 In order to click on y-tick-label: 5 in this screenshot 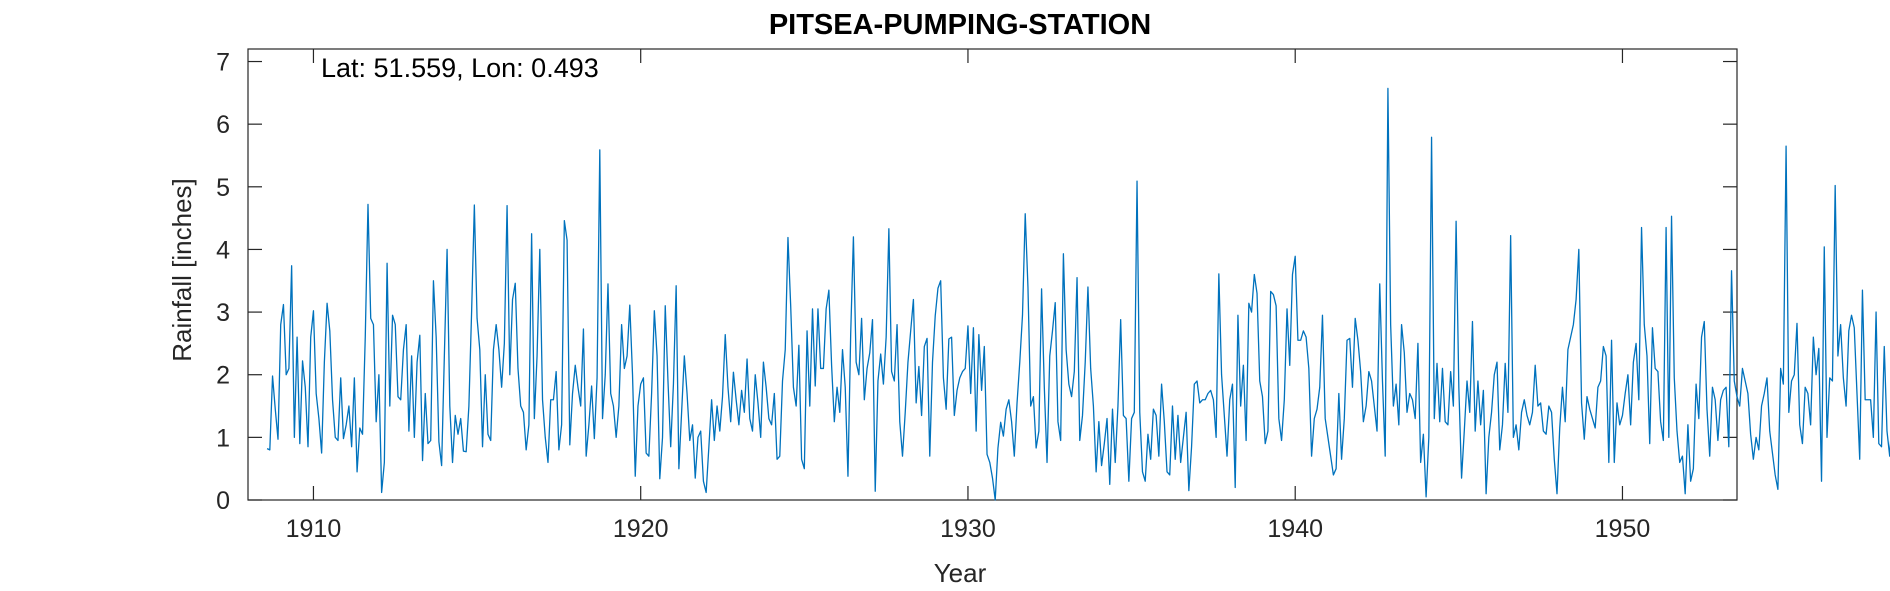, I will do `click(223, 188)`.